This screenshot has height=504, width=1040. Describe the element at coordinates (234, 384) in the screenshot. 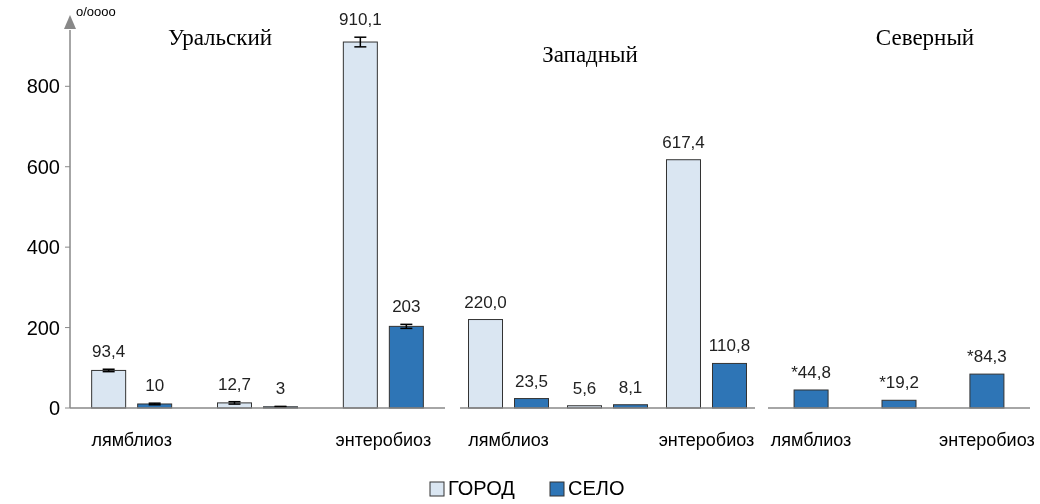

I see `data-label: 12,7` at that location.